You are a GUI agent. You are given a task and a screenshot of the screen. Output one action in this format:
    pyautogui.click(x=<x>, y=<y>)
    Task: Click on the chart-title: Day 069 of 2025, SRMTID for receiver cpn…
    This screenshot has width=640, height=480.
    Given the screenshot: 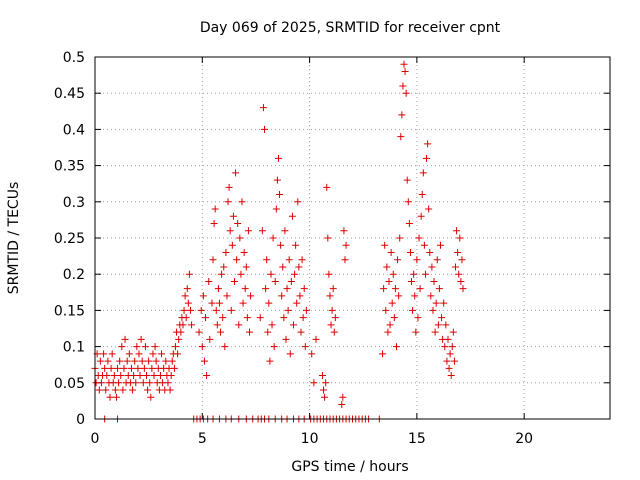 What is the action you would take?
    pyautogui.click(x=350, y=28)
    